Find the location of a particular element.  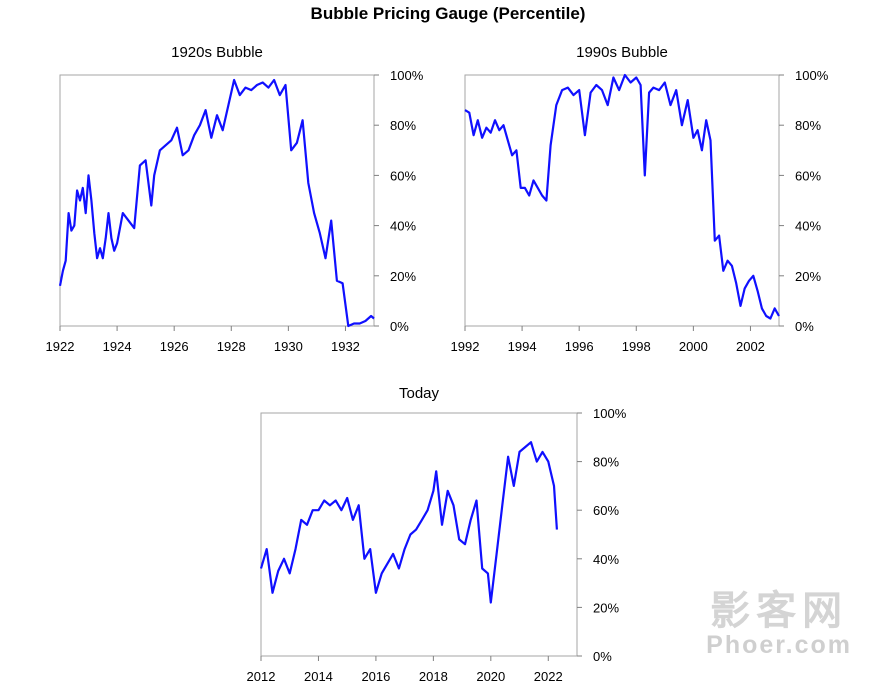

x-tick-label: 1926 is located at coordinates (174, 346).